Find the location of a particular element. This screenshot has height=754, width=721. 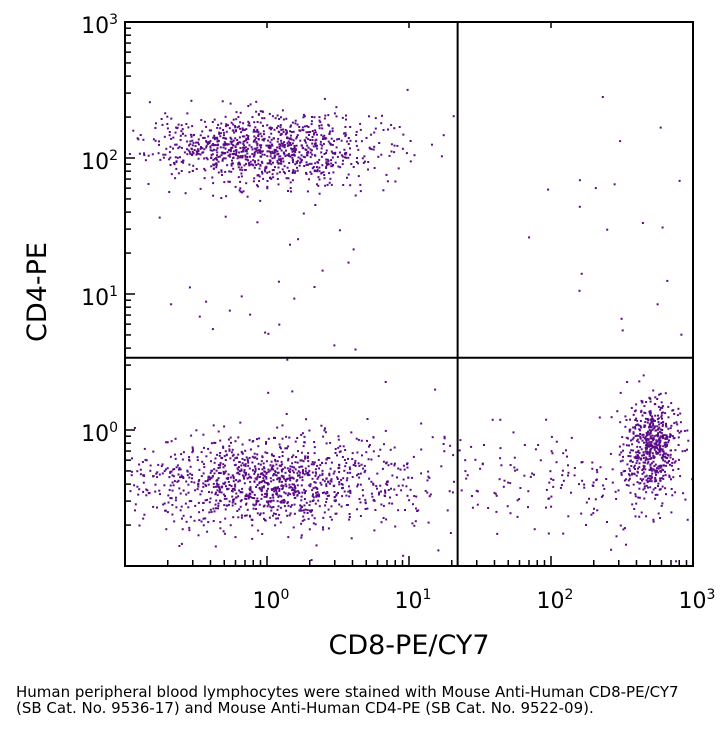

y-tick-label: 101 is located at coordinates (99, 297).